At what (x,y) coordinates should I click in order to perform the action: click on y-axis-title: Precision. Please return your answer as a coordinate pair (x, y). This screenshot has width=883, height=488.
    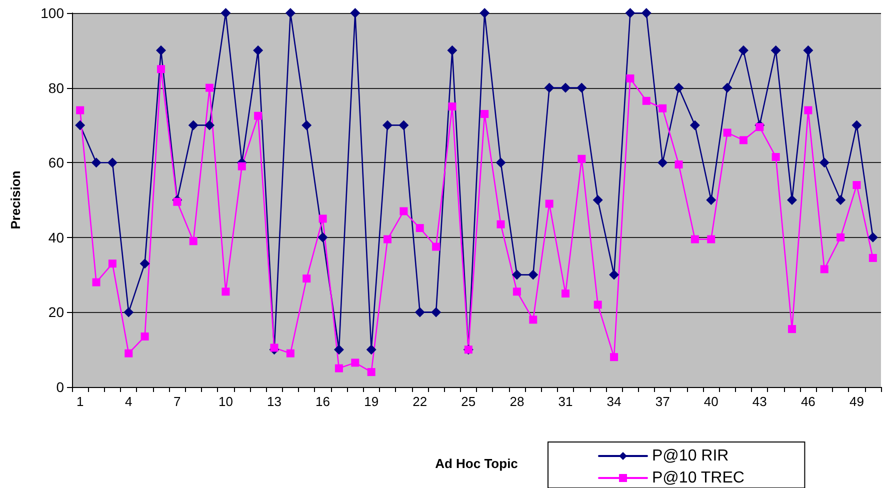
    Looking at the image, I should click on (15, 200).